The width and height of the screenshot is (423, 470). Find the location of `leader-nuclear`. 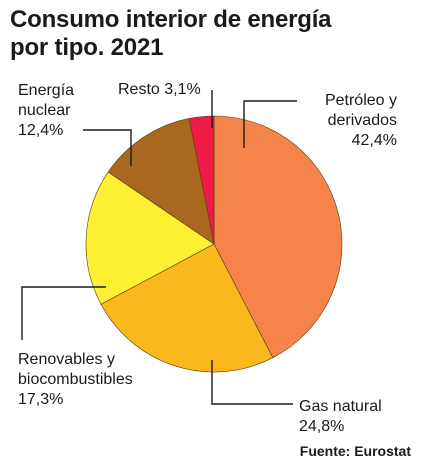

leader-nuclear is located at coordinates (107, 147).